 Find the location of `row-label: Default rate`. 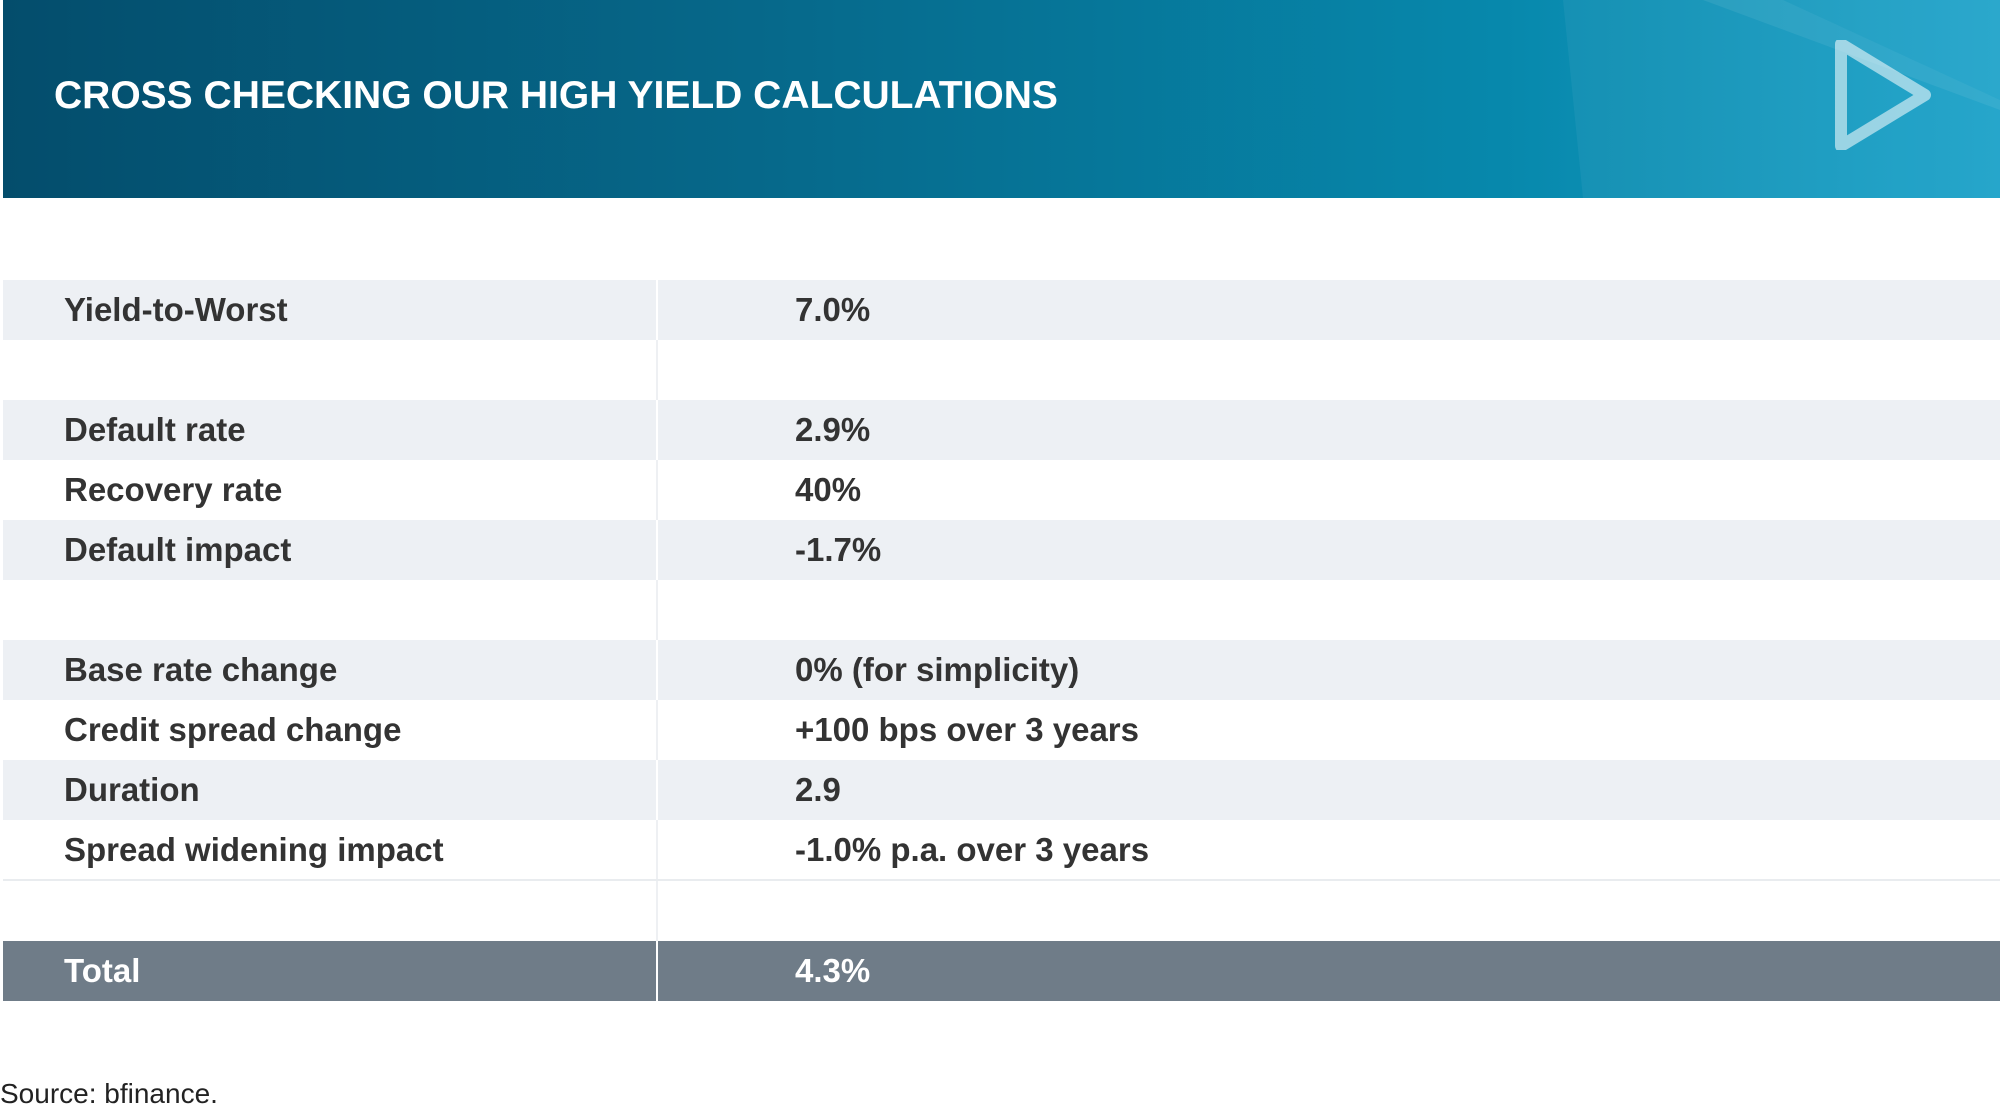

row-label: Default rate is located at coordinates (330, 430).